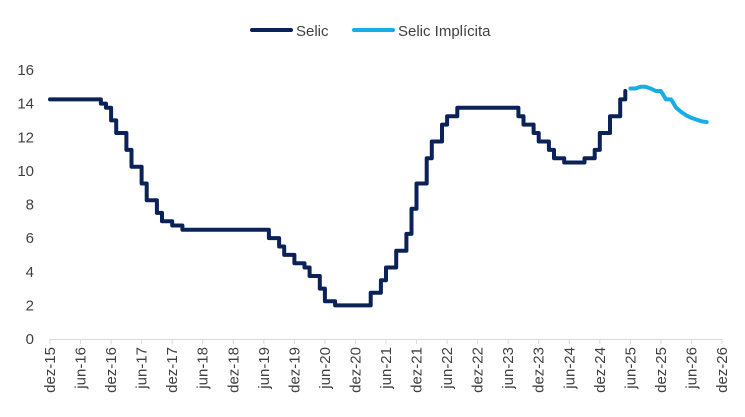 The height and width of the screenshot is (417, 745). I want to click on x-tick-label: jun-17, so click(142, 368).